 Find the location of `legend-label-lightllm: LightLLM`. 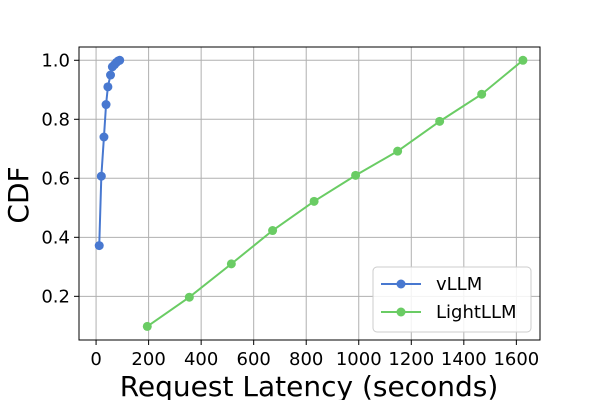

legend-label-lightllm: LightLLM is located at coordinates (476, 312).